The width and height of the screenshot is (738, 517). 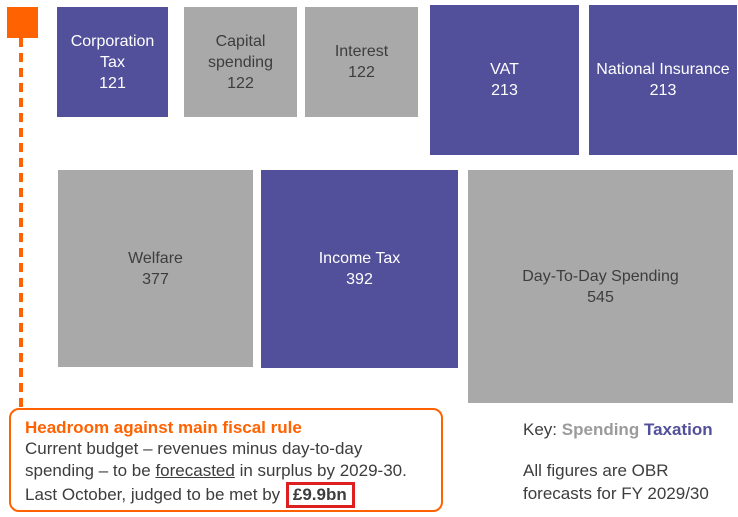 I want to click on callout-underlined-word: forecasted, so click(x=195, y=470).